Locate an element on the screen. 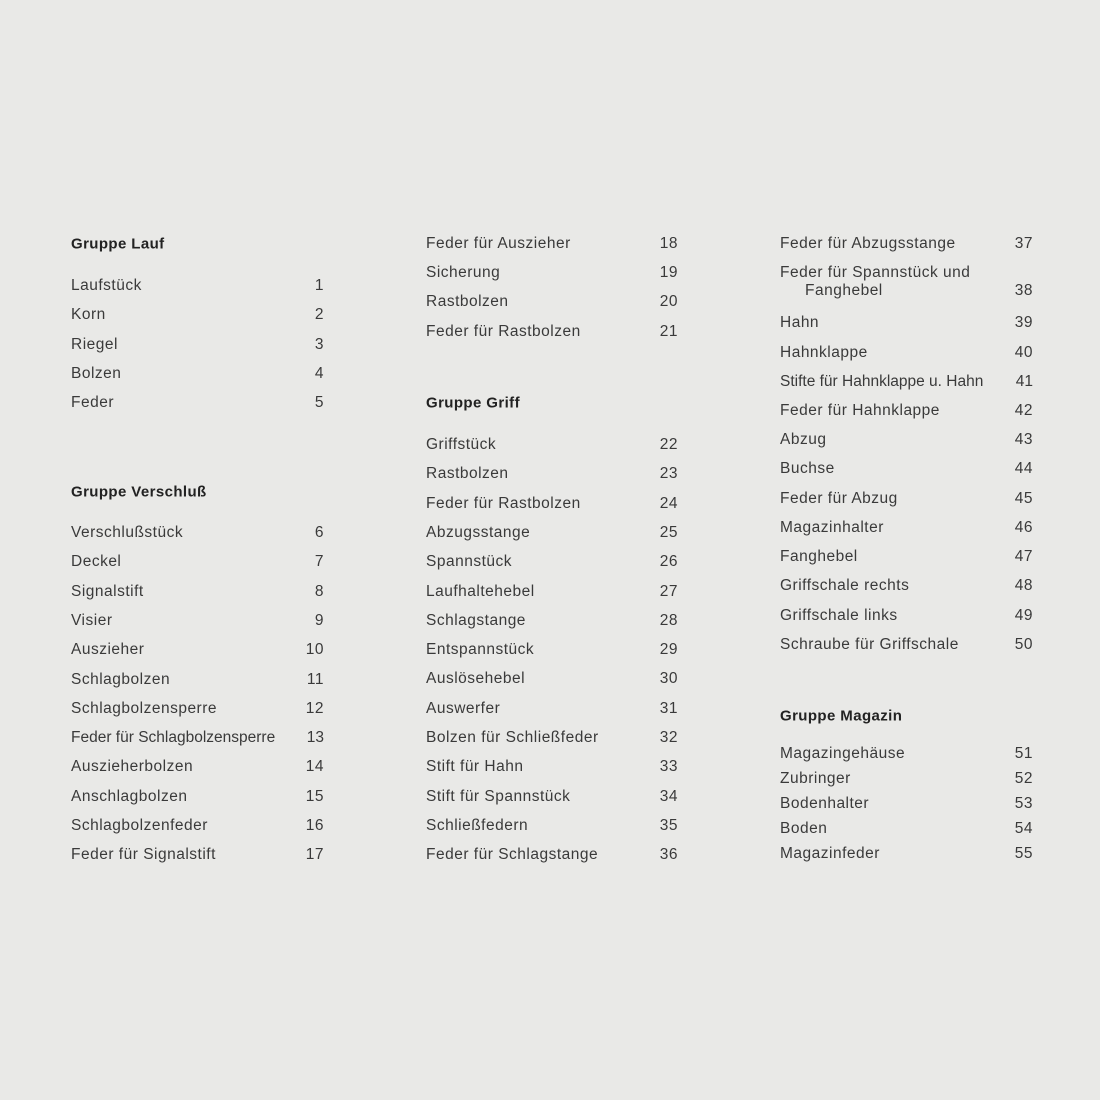 This screenshot has width=1100, height=1100. part-number: 37 is located at coordinates (1023, 243).